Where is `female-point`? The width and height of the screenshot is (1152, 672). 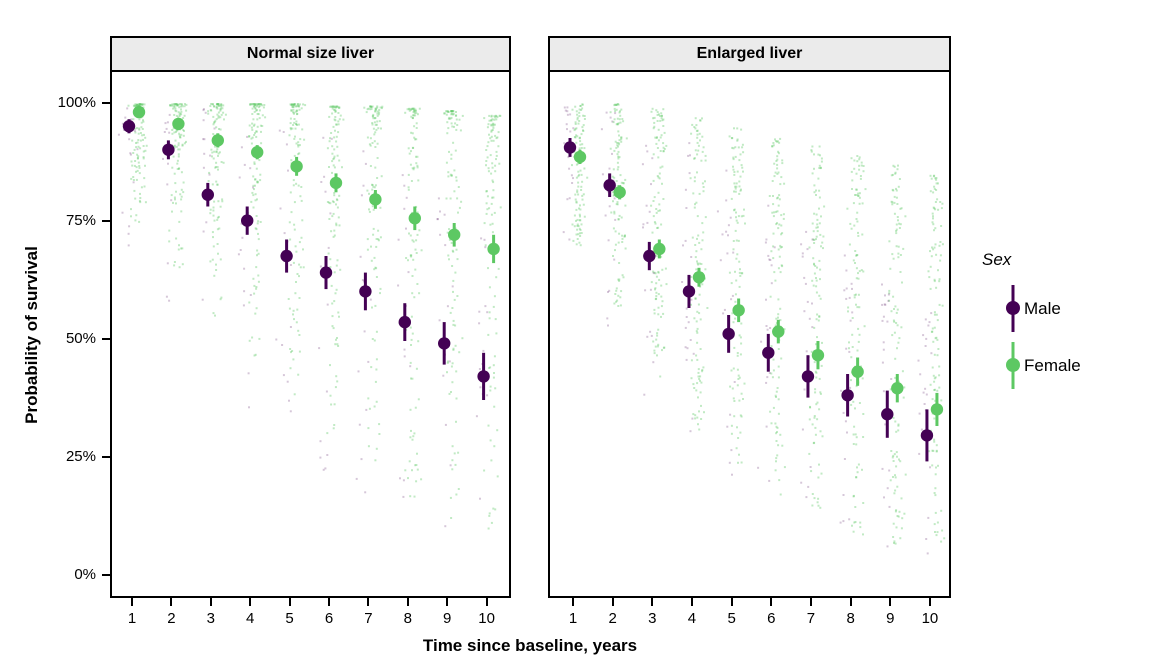
female-point is located at coordinates (937, 409).